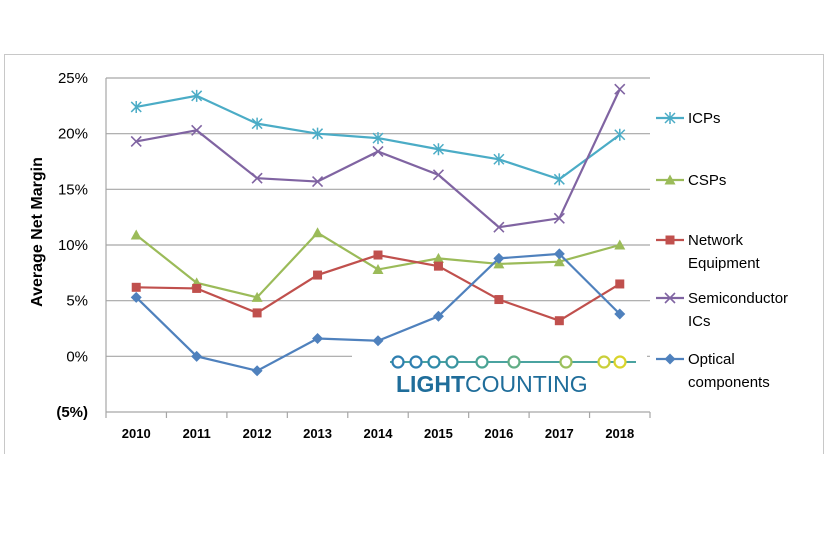 This screenshot has height=550, width=828. Describe the element at coordinates (379, 433) in the screenshot. I see `x-tick-label: 2014` at that location.